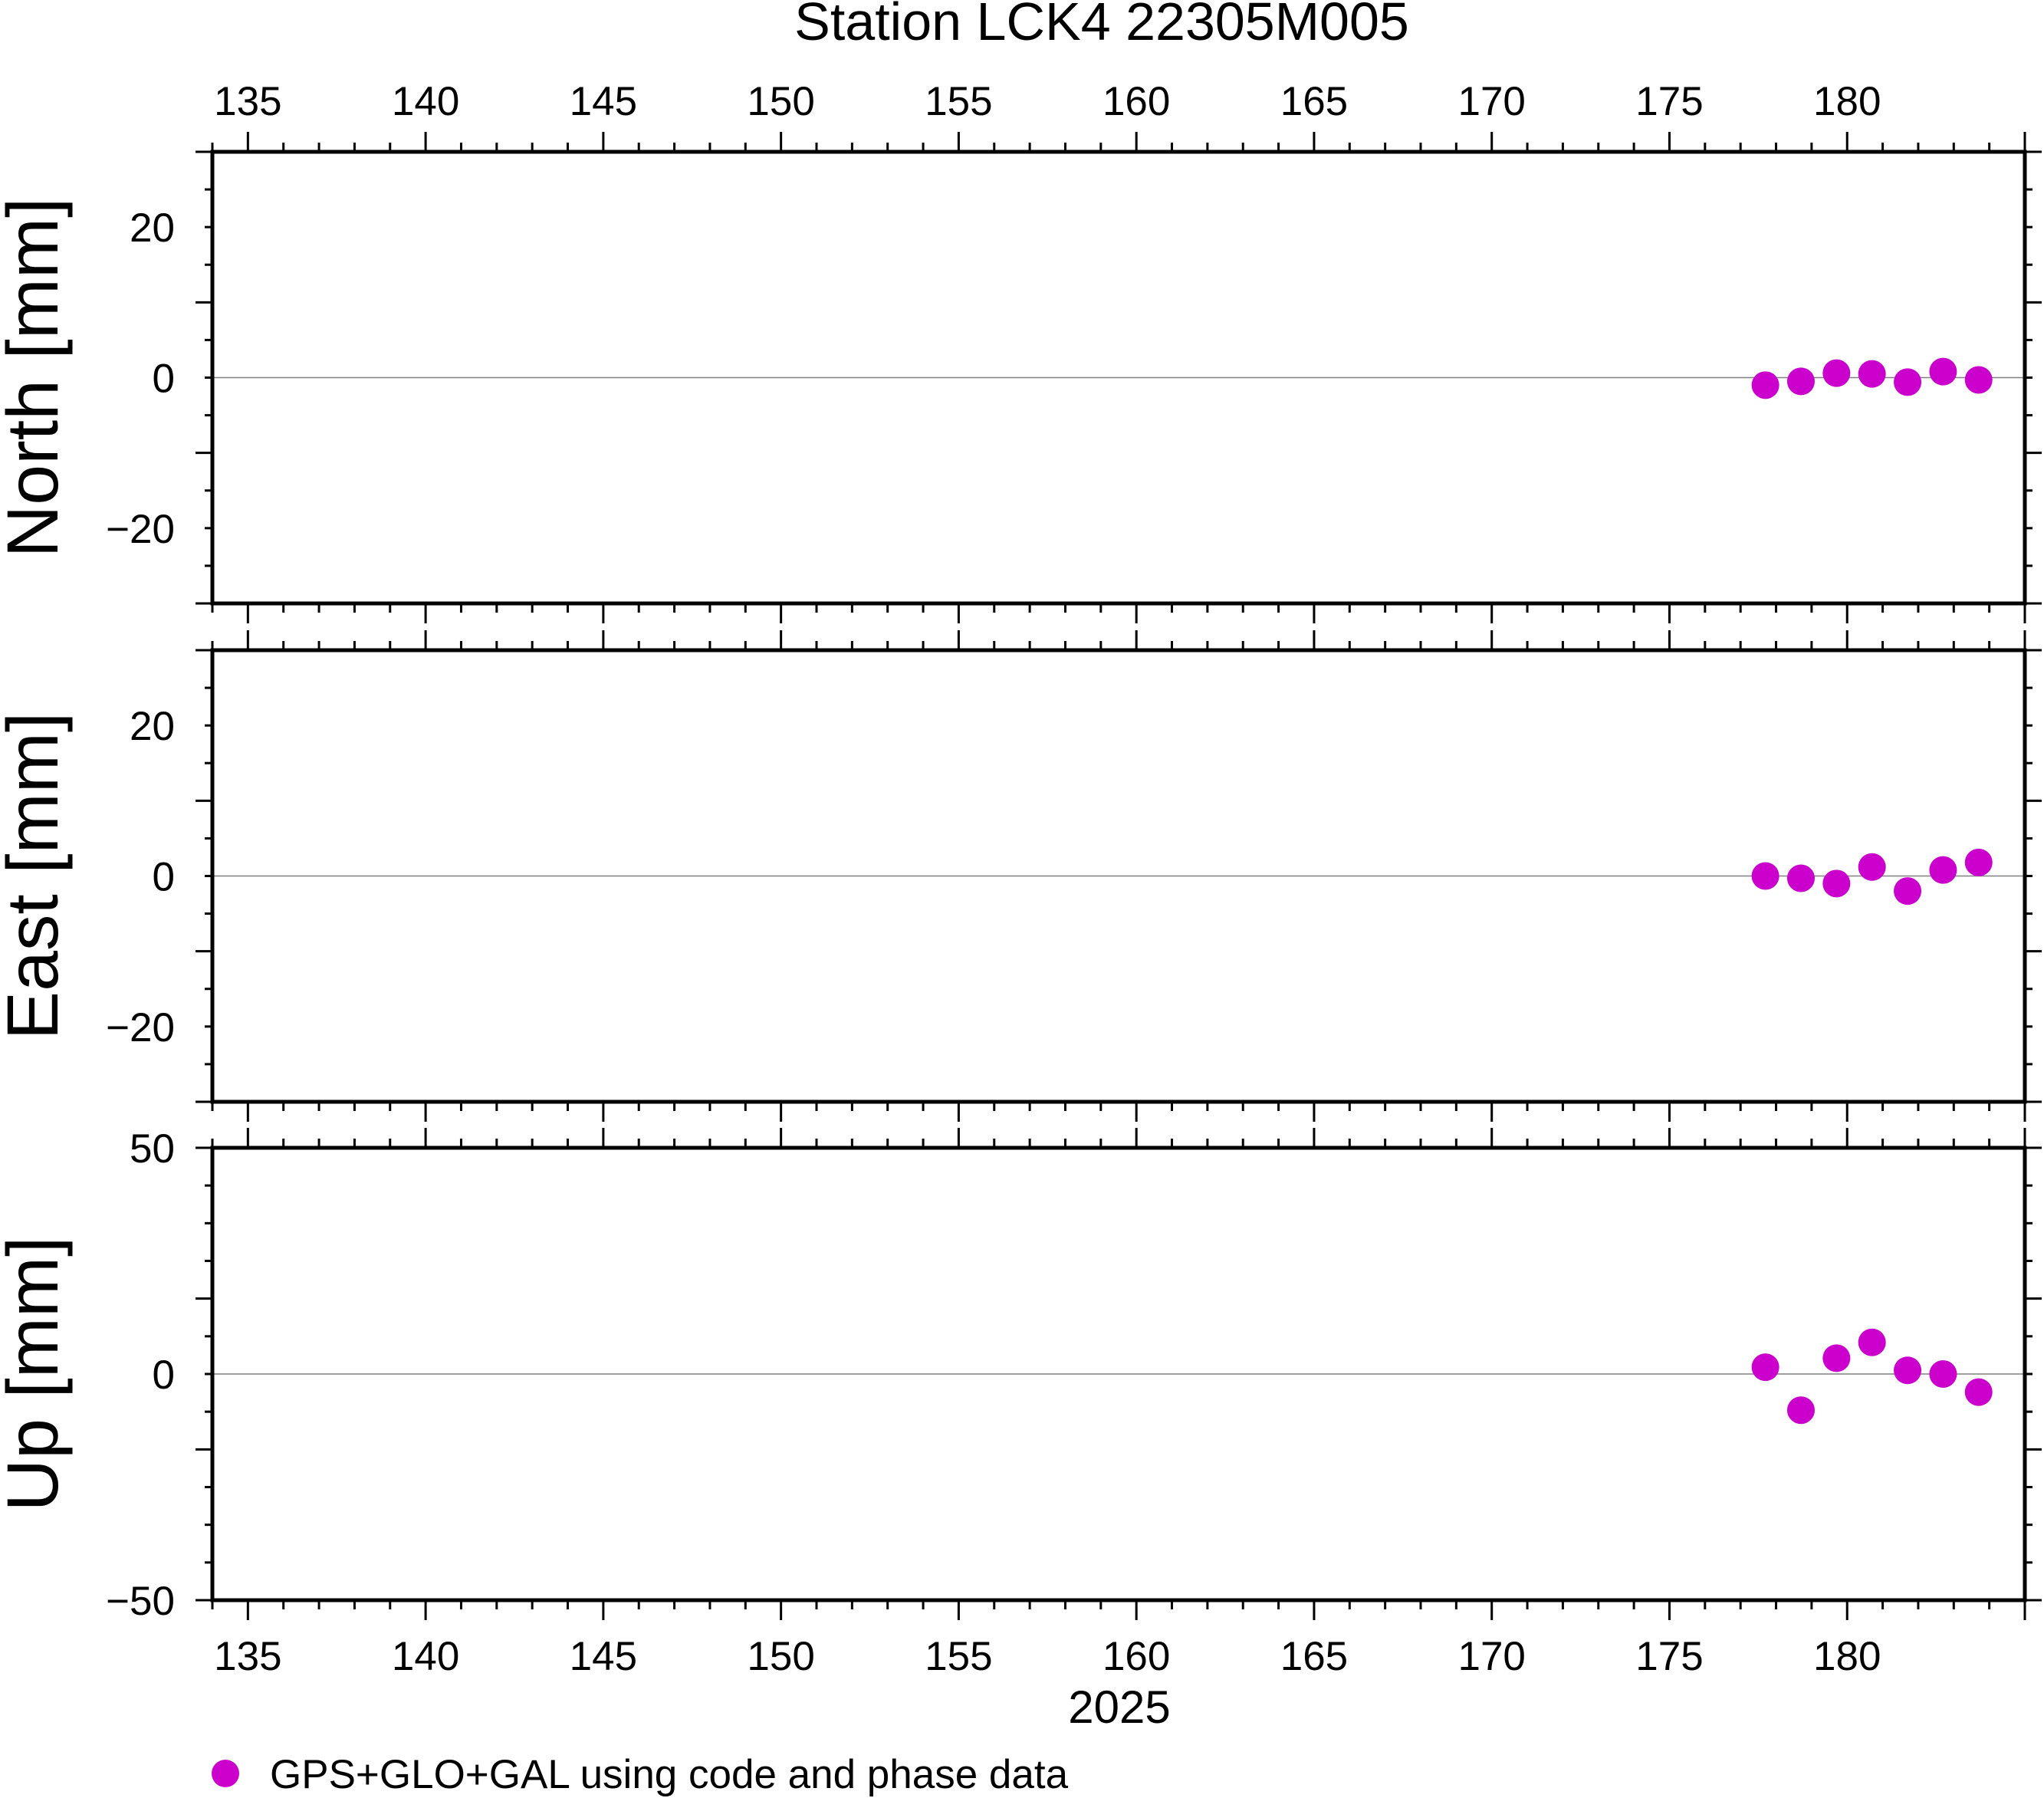  What do you see at coordinates (141, 1602) in the screenshot?
I see `y-tick-label: −50` at bounding box center [141, 1602].